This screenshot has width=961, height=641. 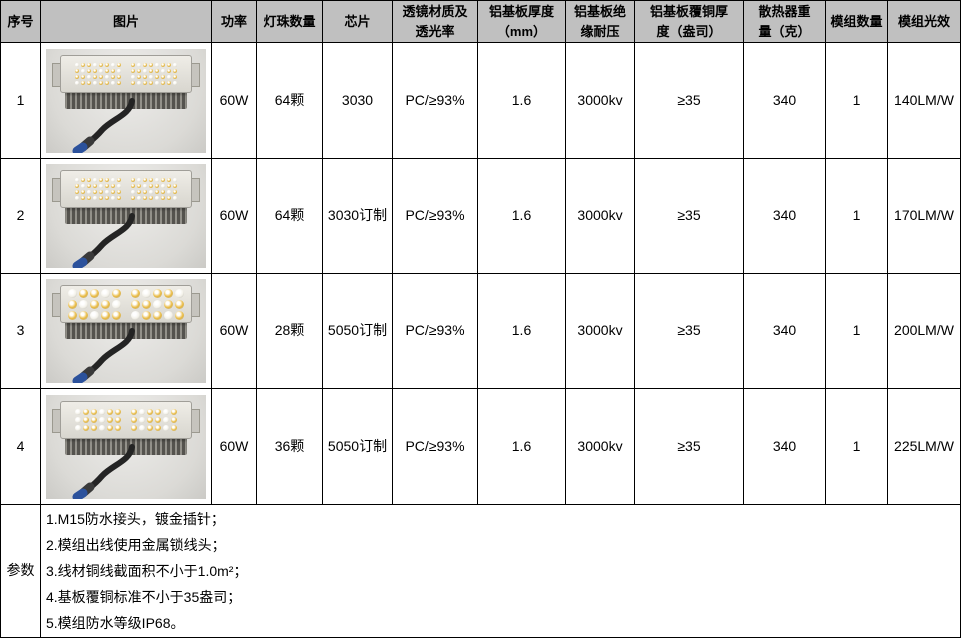 I want to click on header-power: 功率, so click(x=234, y=22).